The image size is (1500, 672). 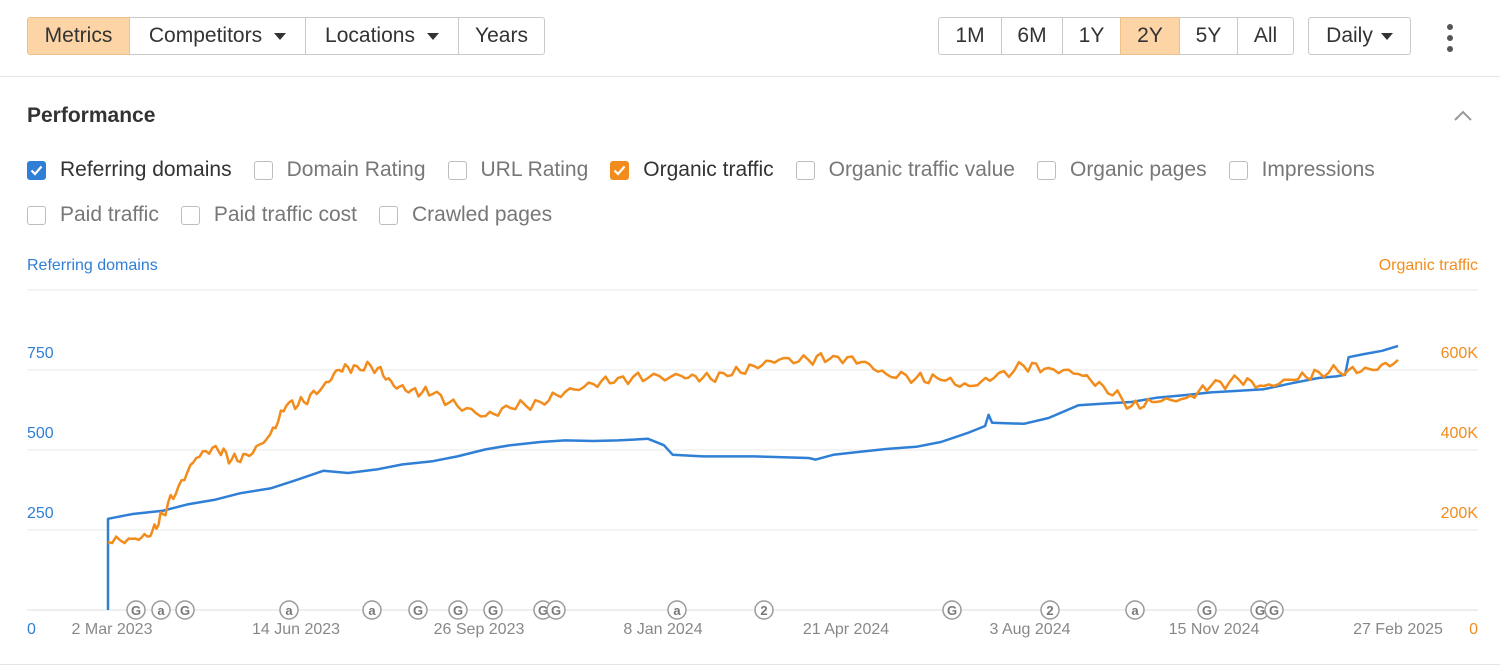 I want to click on locations-dropdown: Locations, so click(x=382, y=36).